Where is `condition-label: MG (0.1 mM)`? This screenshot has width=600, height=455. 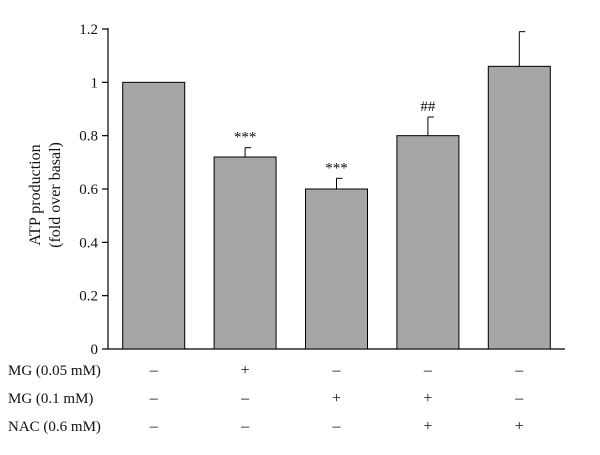 condition-label: MG (0.1 mM) is located at coordinates (50, 399).